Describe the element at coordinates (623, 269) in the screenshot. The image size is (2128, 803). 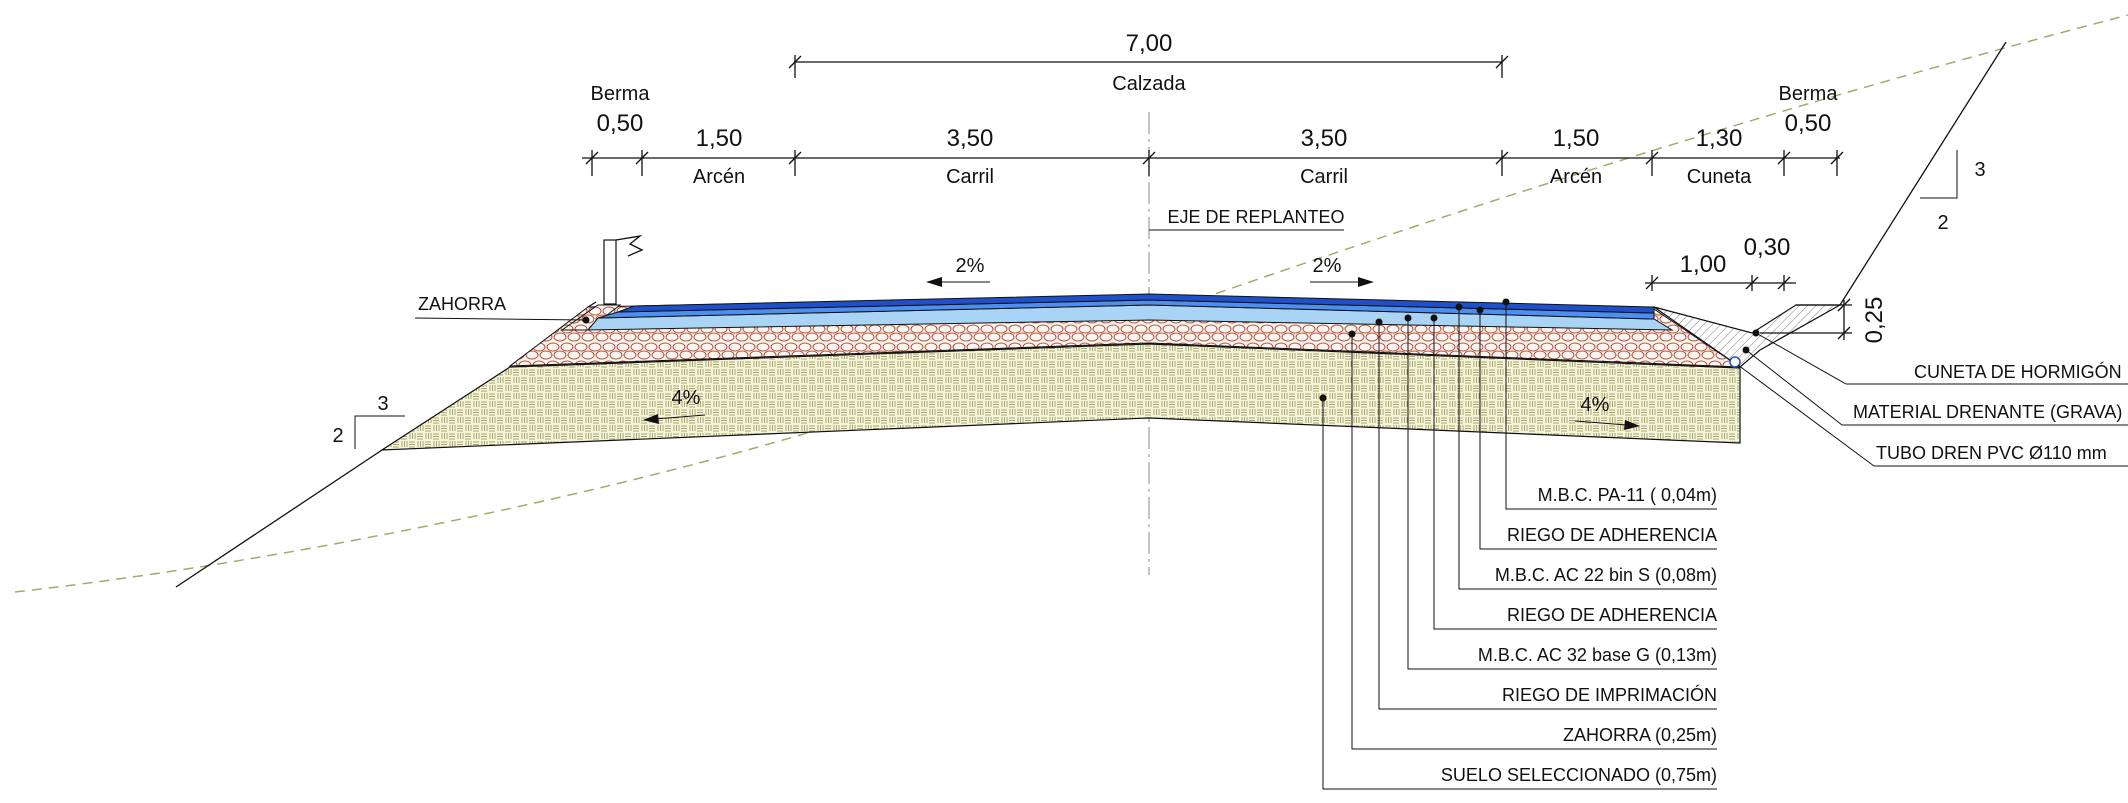
I see `sign-post` at that location.